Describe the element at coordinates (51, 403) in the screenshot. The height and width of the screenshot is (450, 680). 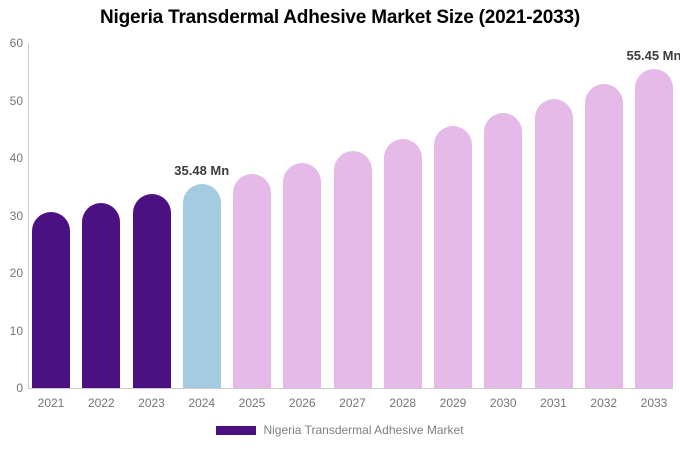
I see `x-tick-label-2021: 2021` at that location.